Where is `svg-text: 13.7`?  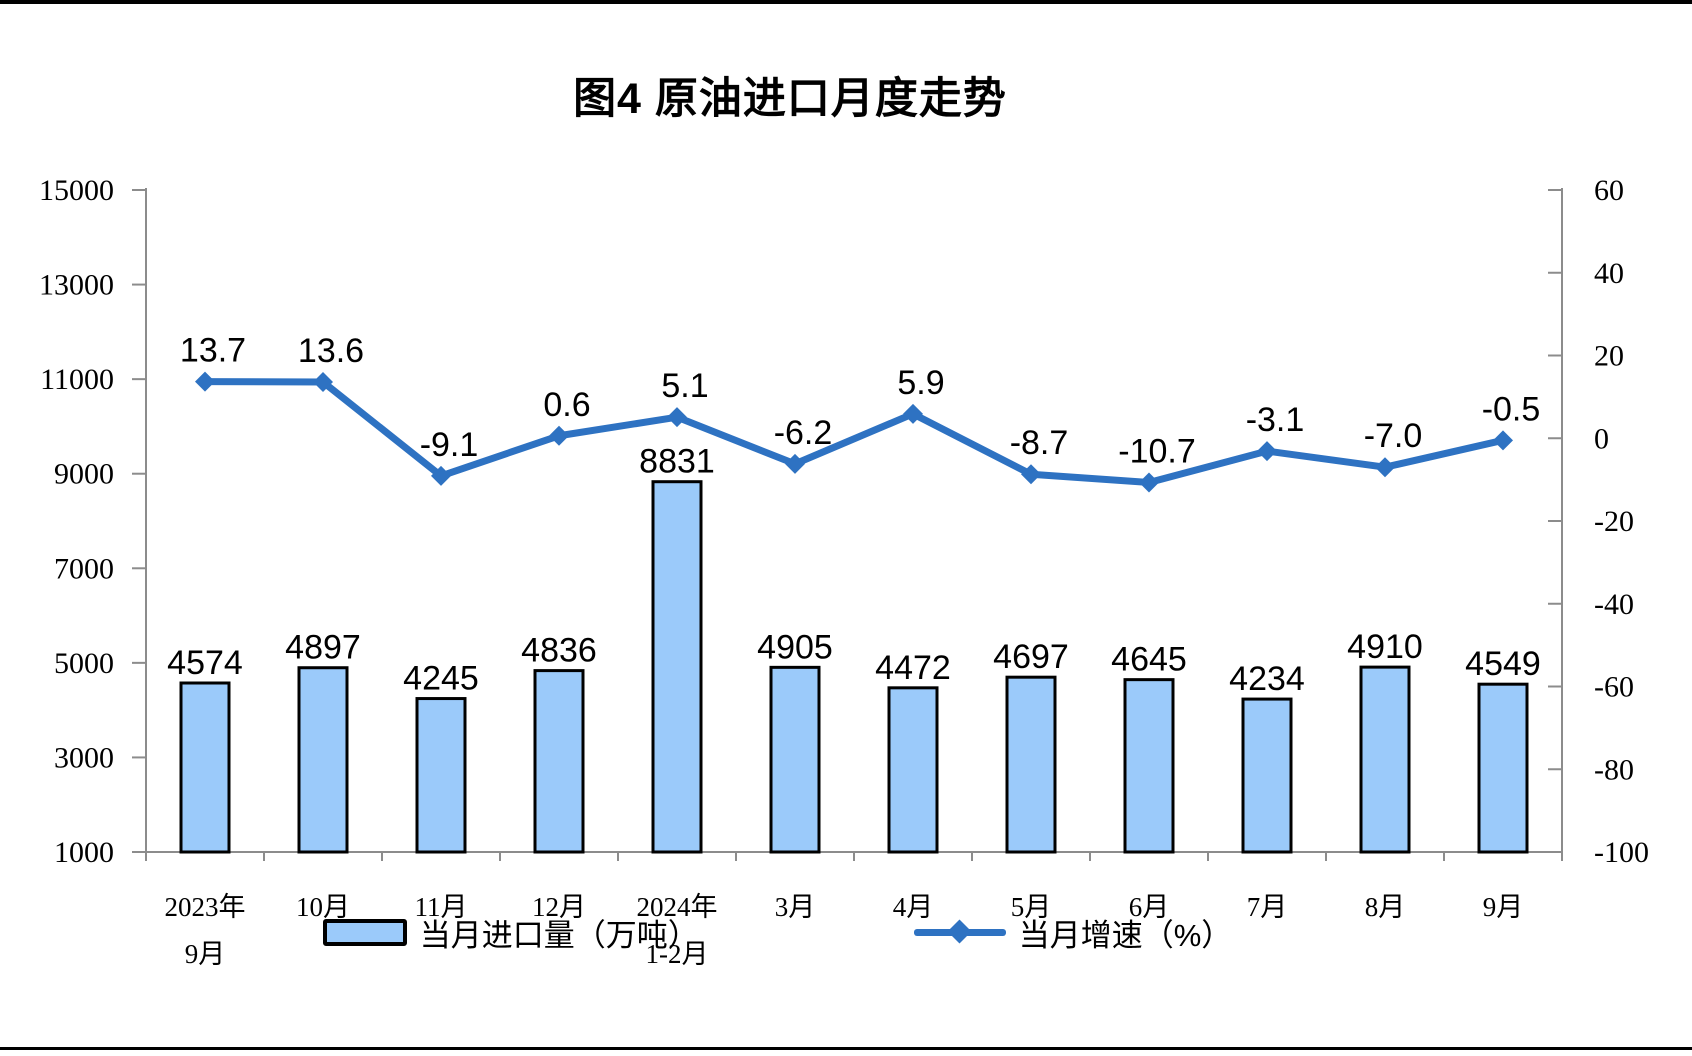 svg-text: 13.7 is located at coordinates (213, 351).